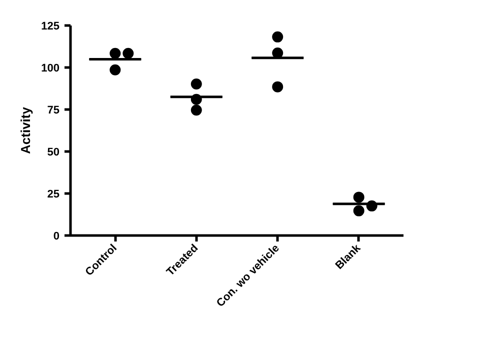 Image resolution: width=488 pixels, height=345 pixels. Describe the element at coordinates (50, 68) in the screenshot. I see `y-tick-label: 100` at that location.